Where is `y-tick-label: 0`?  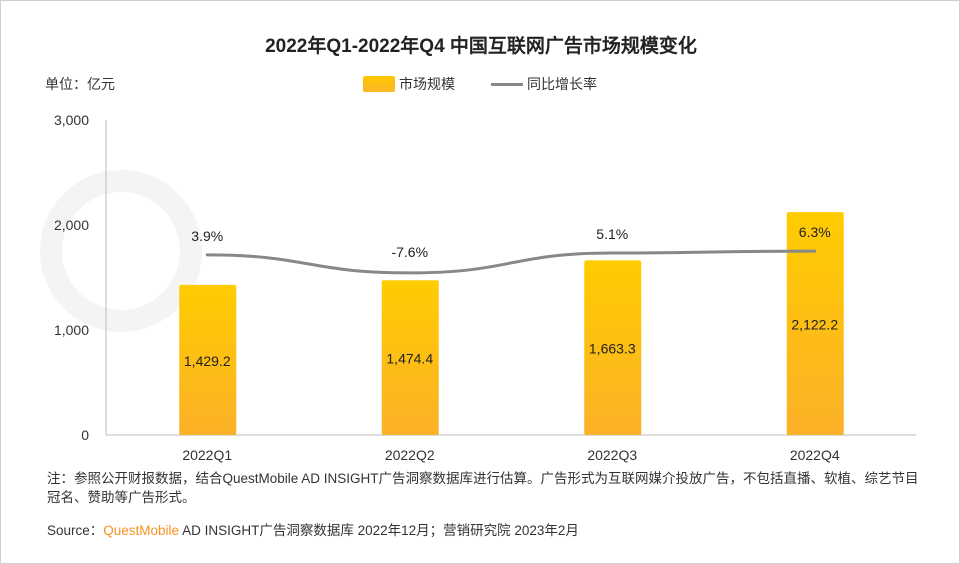 y-tick-label: 0 is located at coordinates (85, 435).